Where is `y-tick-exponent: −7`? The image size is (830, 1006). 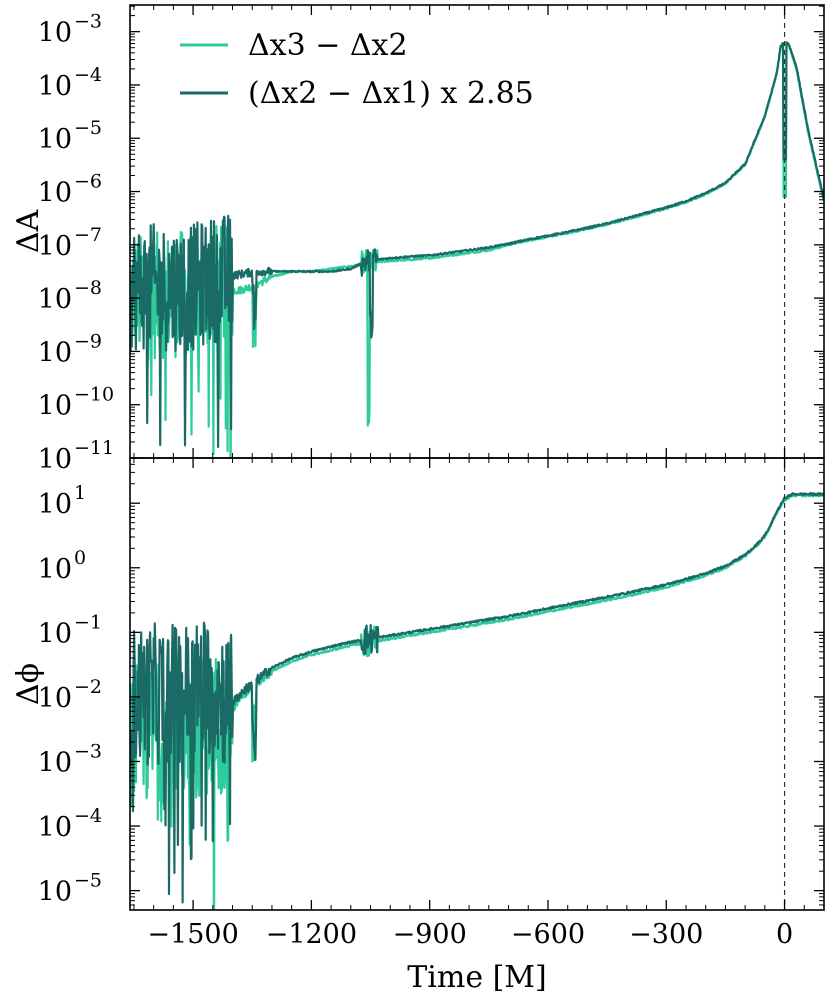
y-tick-exponent: −7 is located at coordinates (88, 235).